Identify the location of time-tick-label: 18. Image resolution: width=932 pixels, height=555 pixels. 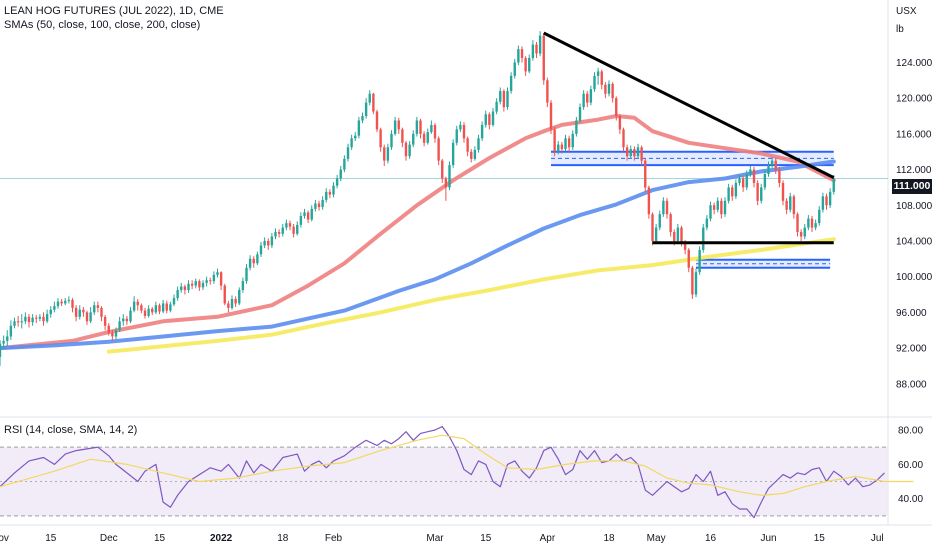
(283, 538).